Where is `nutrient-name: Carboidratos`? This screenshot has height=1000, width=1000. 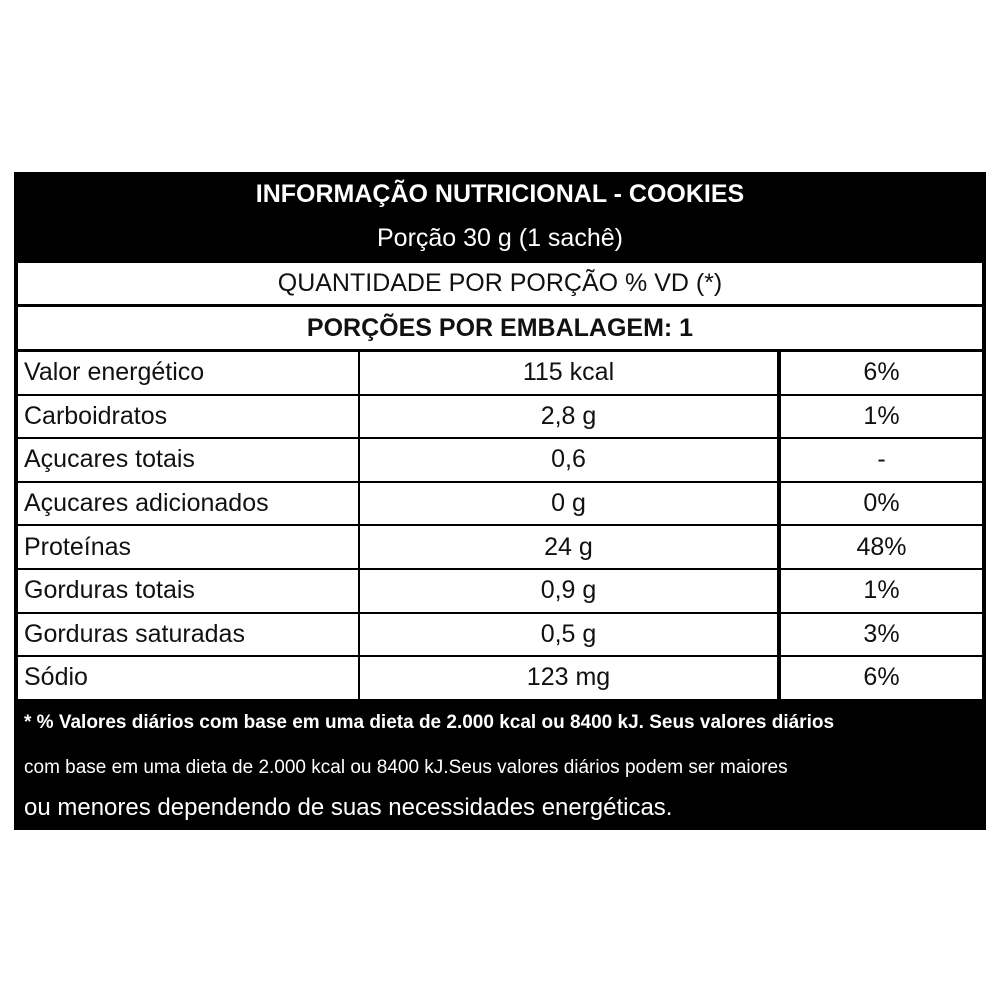
nutrient-name: Carboidratos is located at coordinates (188, 416).